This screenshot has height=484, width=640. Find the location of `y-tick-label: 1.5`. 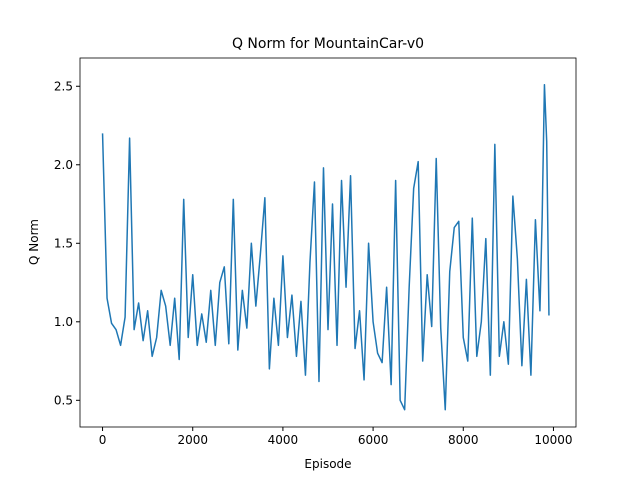

y-tick-label: 1.5 is located at coordinates (63, 243).